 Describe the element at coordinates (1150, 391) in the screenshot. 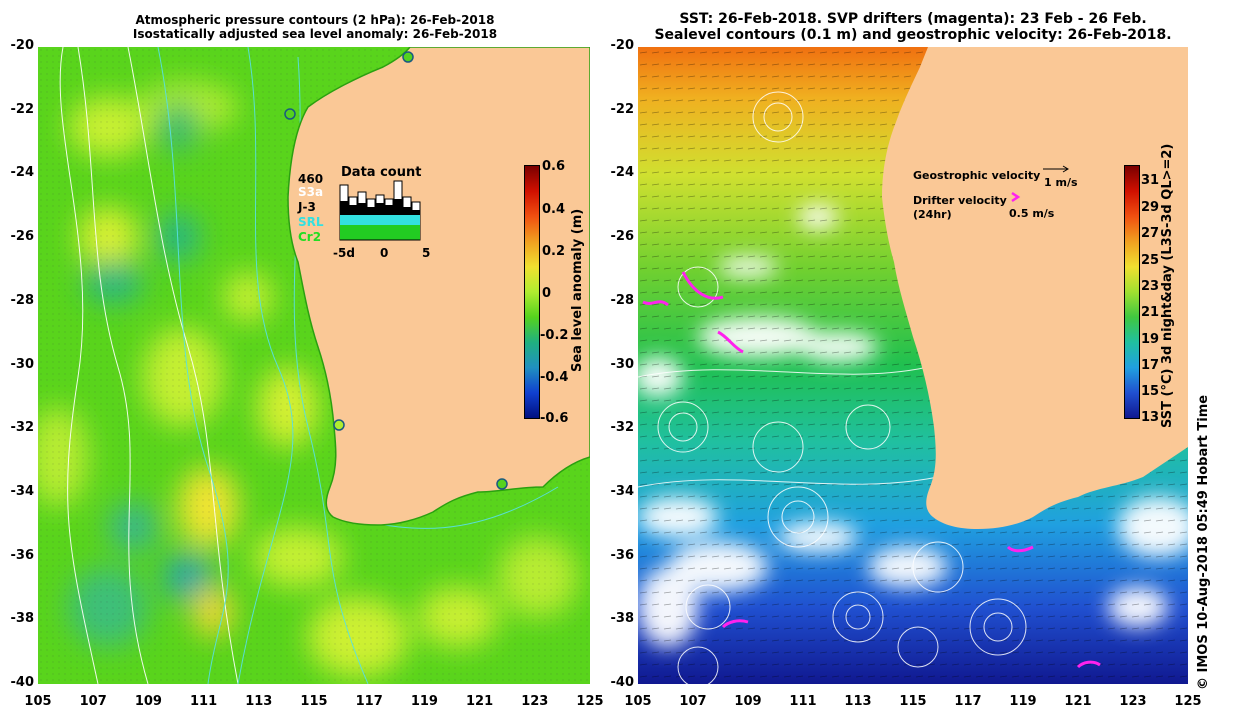

I see `right-cb-tick-8: 15` at that location.